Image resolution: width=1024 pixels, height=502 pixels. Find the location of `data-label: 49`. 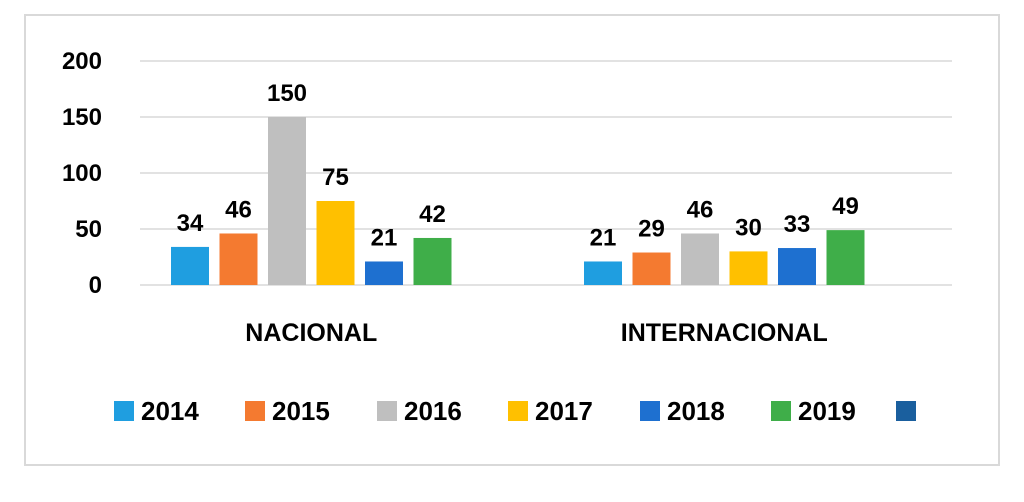

data-label: 49 is located at coordinates (845, 206).